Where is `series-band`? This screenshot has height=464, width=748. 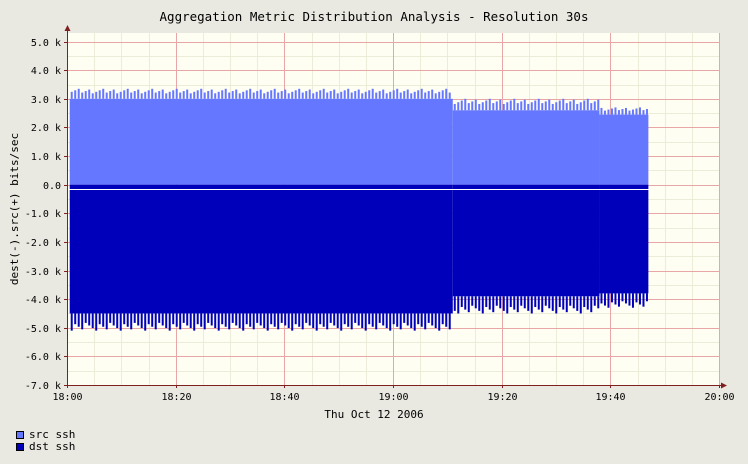
series-band is located at coordinates (261, 249).